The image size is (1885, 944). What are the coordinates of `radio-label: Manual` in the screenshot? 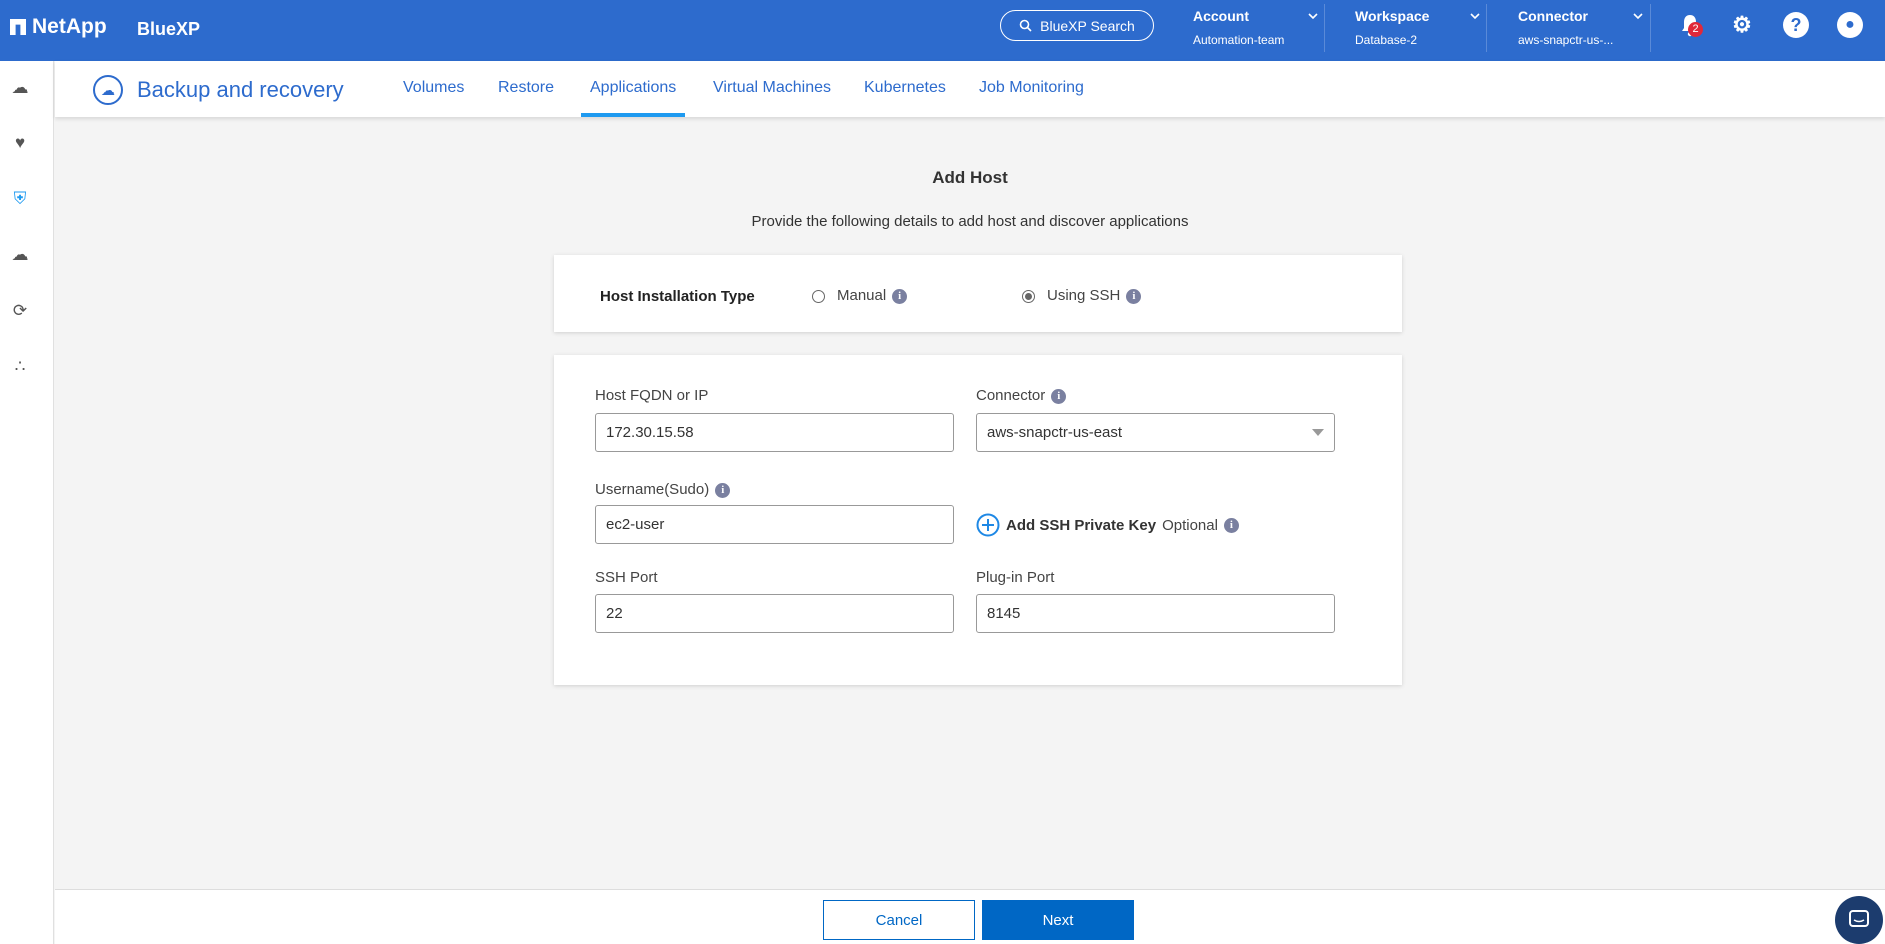 It's located at (862, 295).